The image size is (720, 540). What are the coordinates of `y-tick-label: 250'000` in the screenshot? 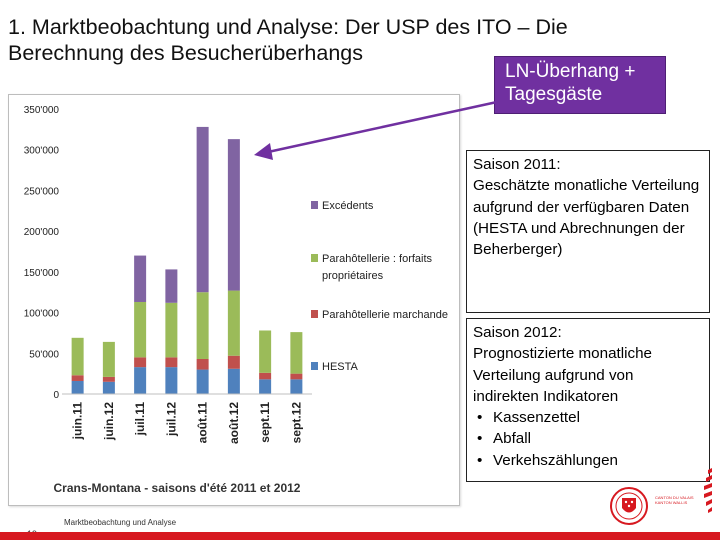 It's located at (42, 191).